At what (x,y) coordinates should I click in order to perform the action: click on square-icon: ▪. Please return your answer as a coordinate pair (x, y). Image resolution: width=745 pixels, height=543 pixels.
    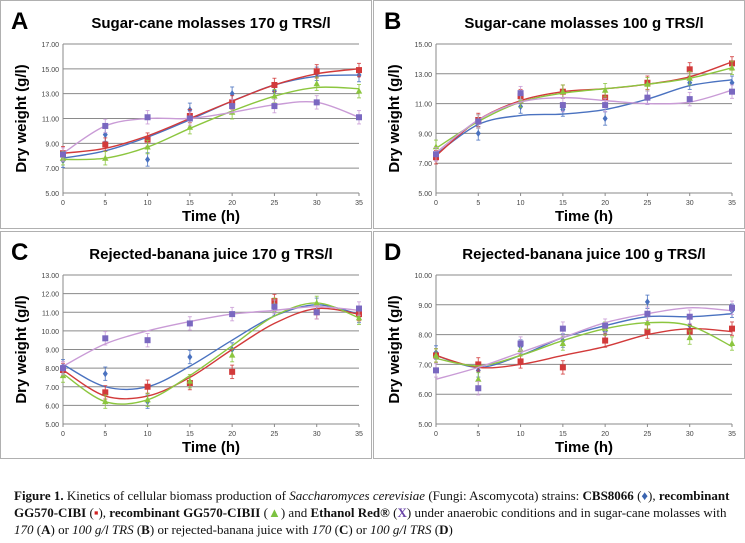
    Looking at the image, I should click on (96, 512).